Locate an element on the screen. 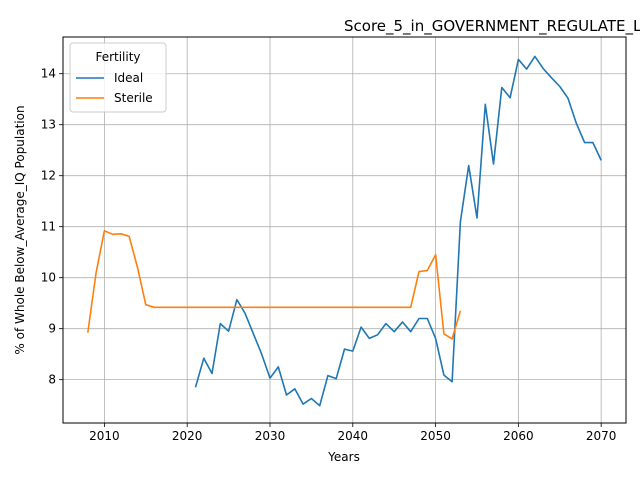 The image size is (640, 480). x-axis-label: Years is located at coordinates (343, 457).